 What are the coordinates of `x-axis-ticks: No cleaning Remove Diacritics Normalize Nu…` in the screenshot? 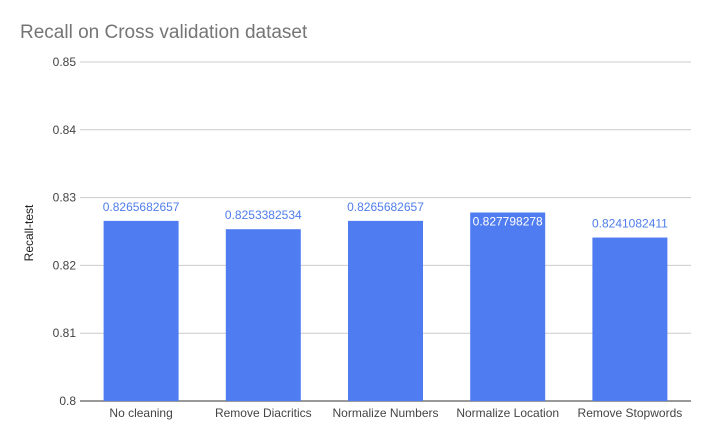 It's located at (395, 413).